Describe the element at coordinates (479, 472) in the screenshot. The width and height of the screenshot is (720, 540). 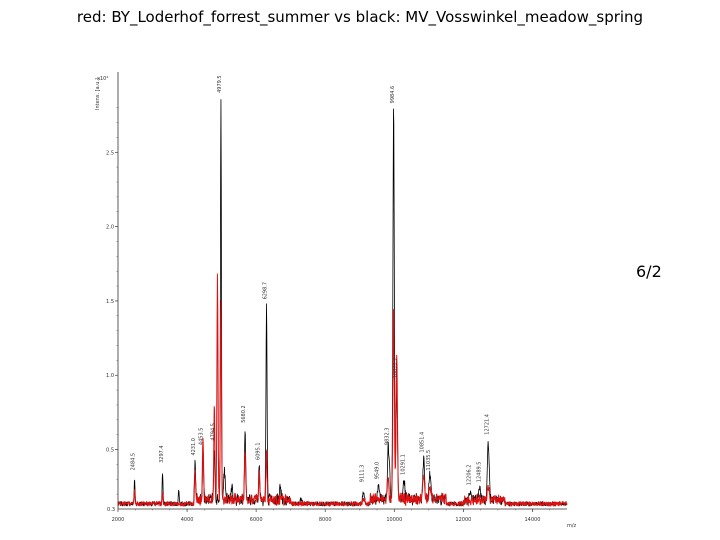
I see `peak-label: 12489.5` at that location.